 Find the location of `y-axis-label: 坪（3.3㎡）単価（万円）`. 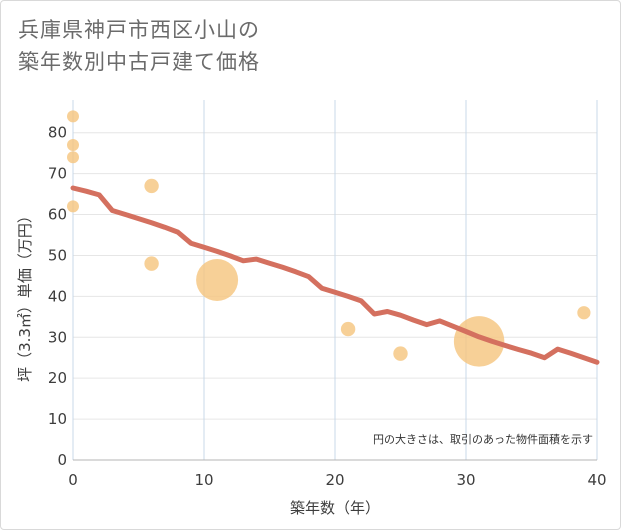

y-axis-label: 坪（3.3㎡）単価（万円） is located at coordinates (25, 295).